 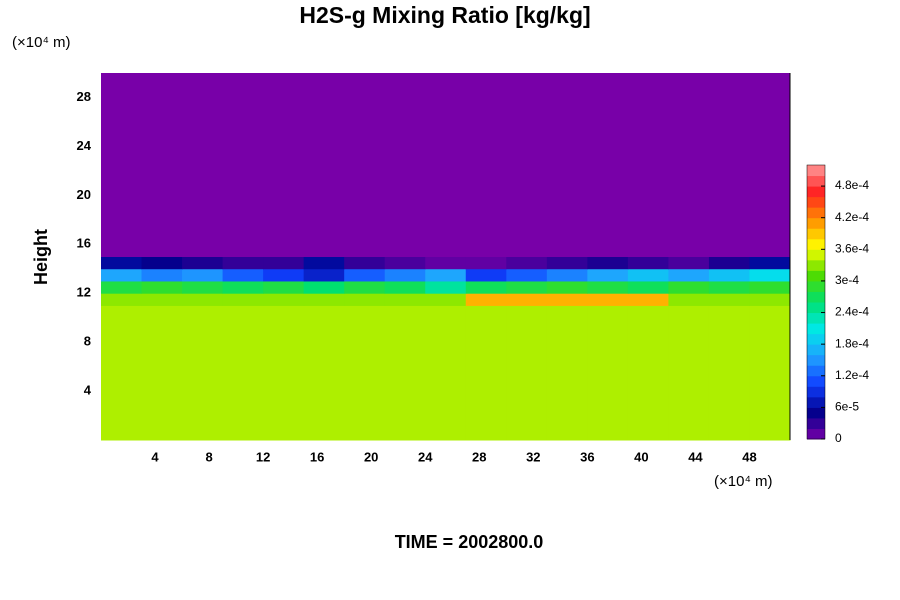 I want to click on x-tick-label: 32, so click(x=533, y=456).